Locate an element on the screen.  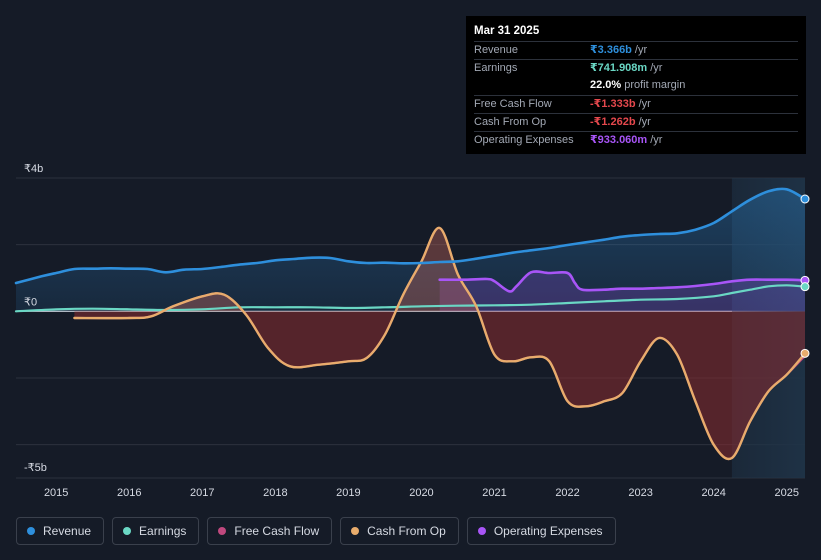
tooltip-row-label: Revenue is located at coordinates (496, 50).